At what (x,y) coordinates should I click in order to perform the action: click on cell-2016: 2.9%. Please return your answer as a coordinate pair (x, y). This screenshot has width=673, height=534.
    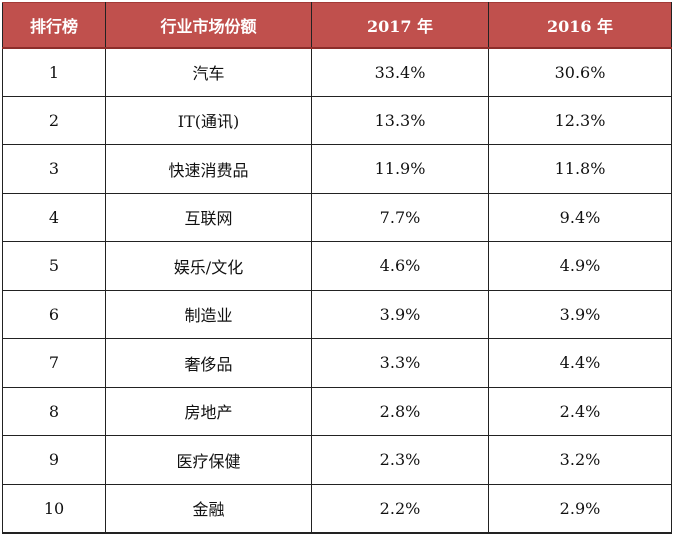
    Looking at the image, I should click on (580, 508).